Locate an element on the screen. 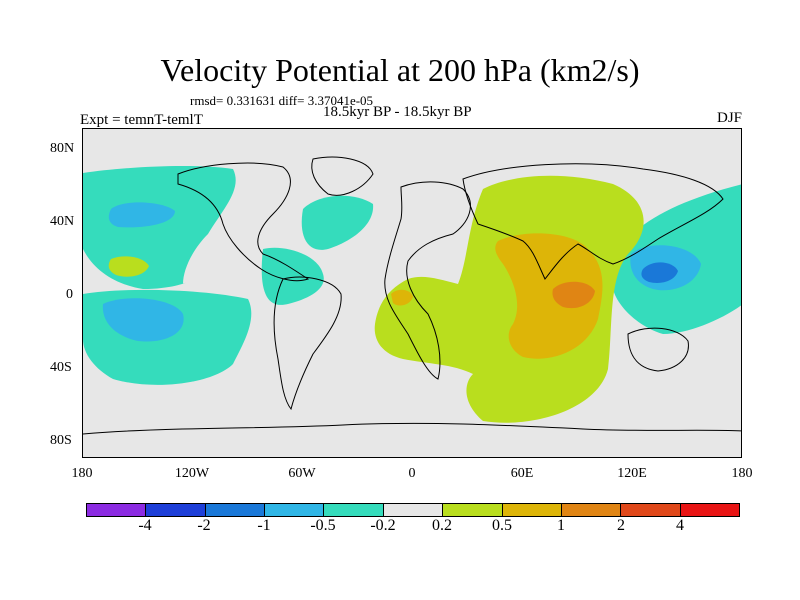 This screenshot has height=600, width=800. pos-strong-indian is located at coordinates (573, 295).